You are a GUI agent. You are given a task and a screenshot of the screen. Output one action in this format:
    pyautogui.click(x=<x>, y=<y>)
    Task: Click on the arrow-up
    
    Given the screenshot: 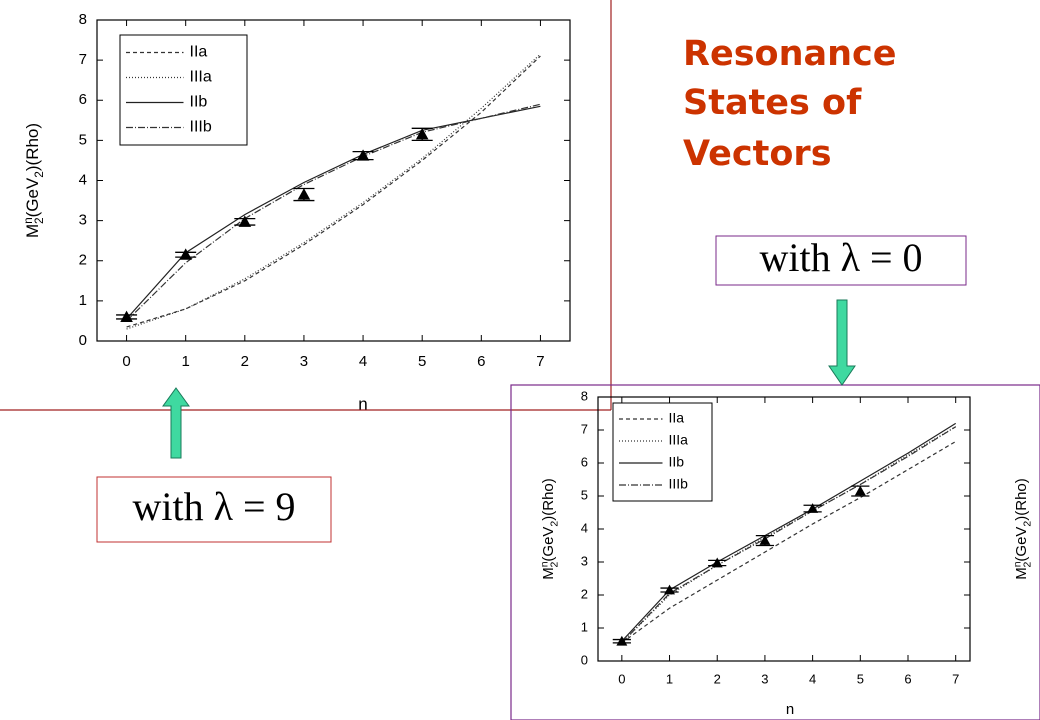 What is the action you would take?
    pyautogui.click(x=176, y=423)
    